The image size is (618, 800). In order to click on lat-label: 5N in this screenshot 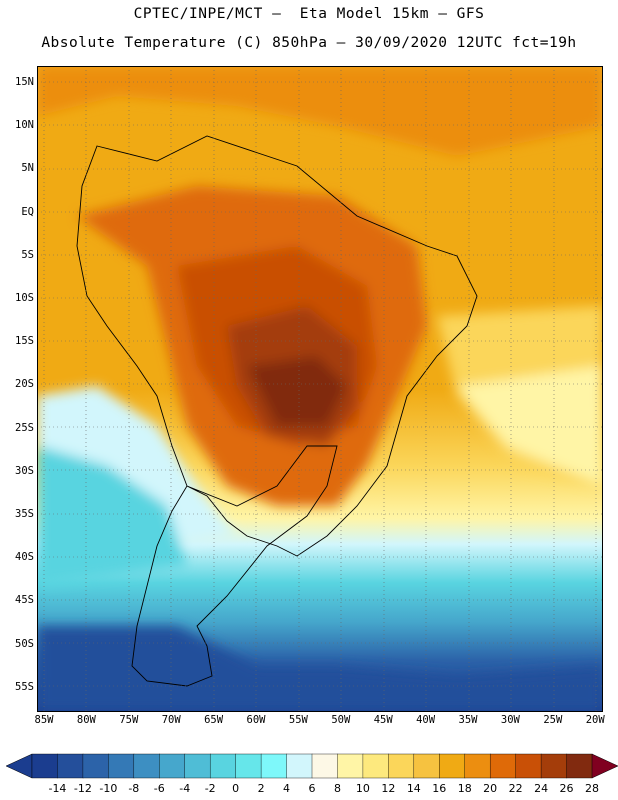, I will do `click(27, 168)`.